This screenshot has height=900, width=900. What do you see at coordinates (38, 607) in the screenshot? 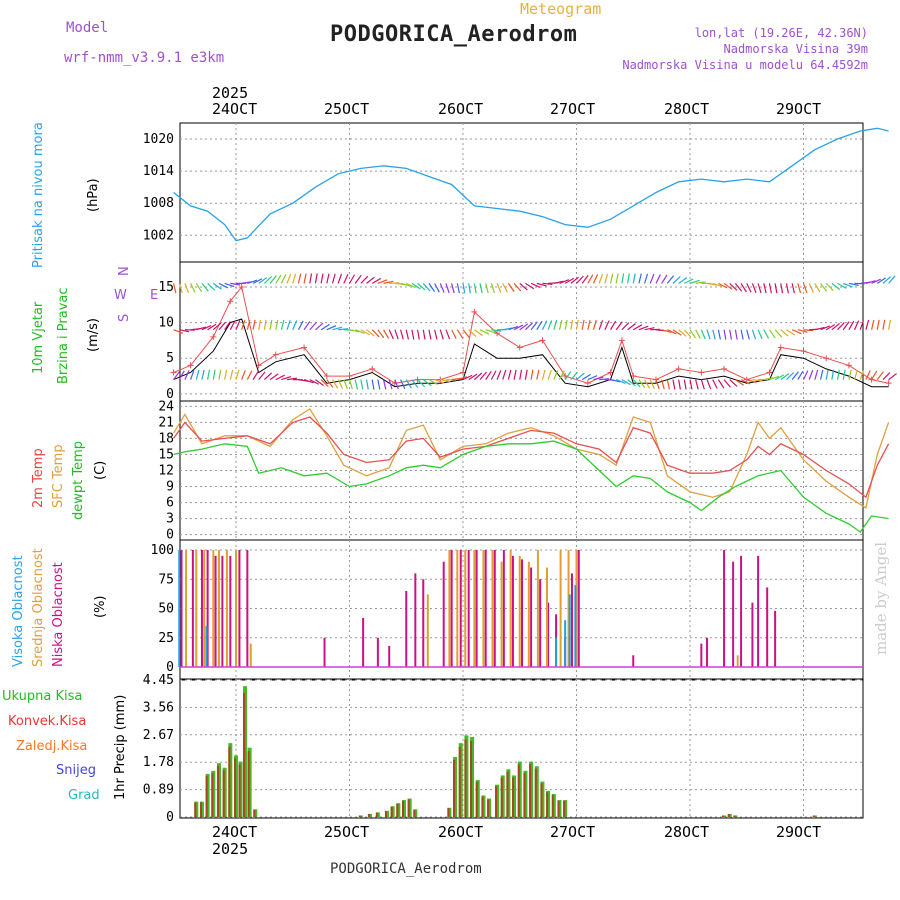
I see `cloud-ylabel-mid: Srednja Oblacnost` at bounding box center [38, 607].